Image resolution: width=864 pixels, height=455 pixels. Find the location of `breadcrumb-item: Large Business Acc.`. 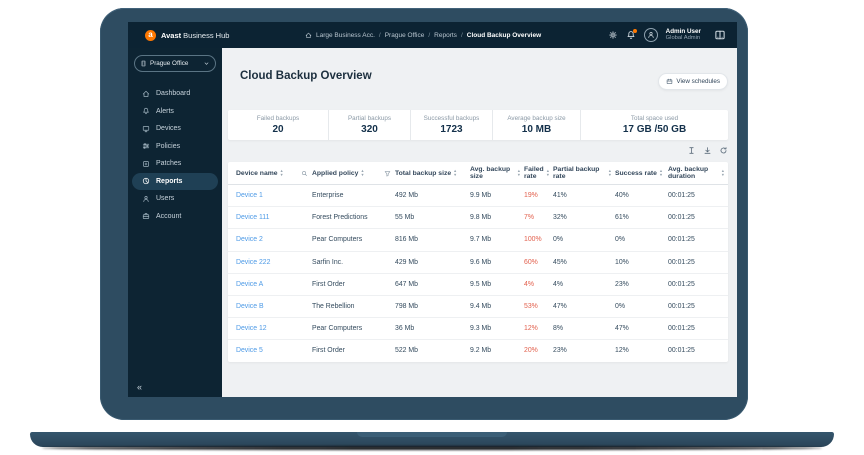

breadcrumb-item: Large Business Acc. is located at coordinates (345, 35).